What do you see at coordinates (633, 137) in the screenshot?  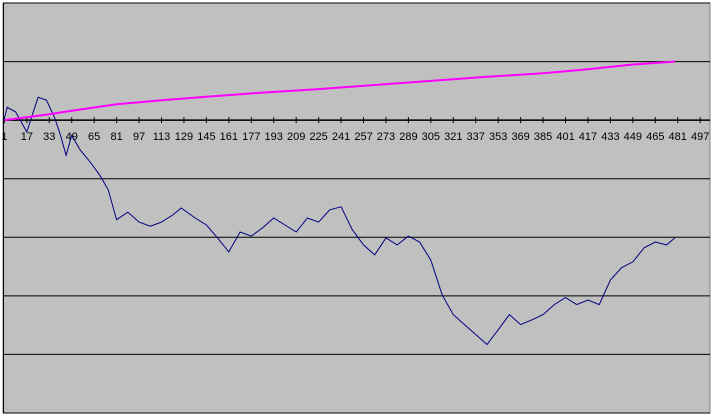 I see `x-tick-label: 449` at bounding box center [633, 137].